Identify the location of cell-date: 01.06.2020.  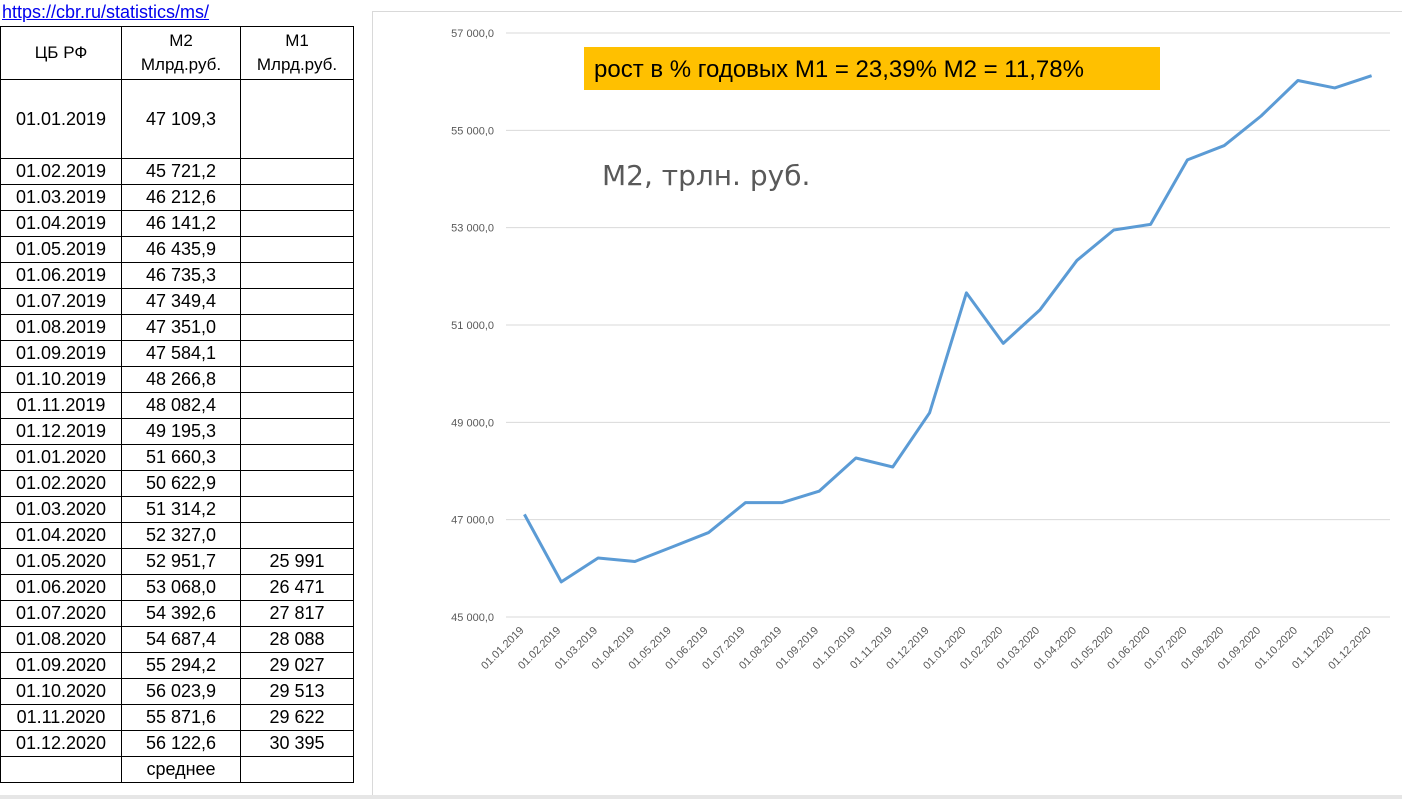
(61, 587).